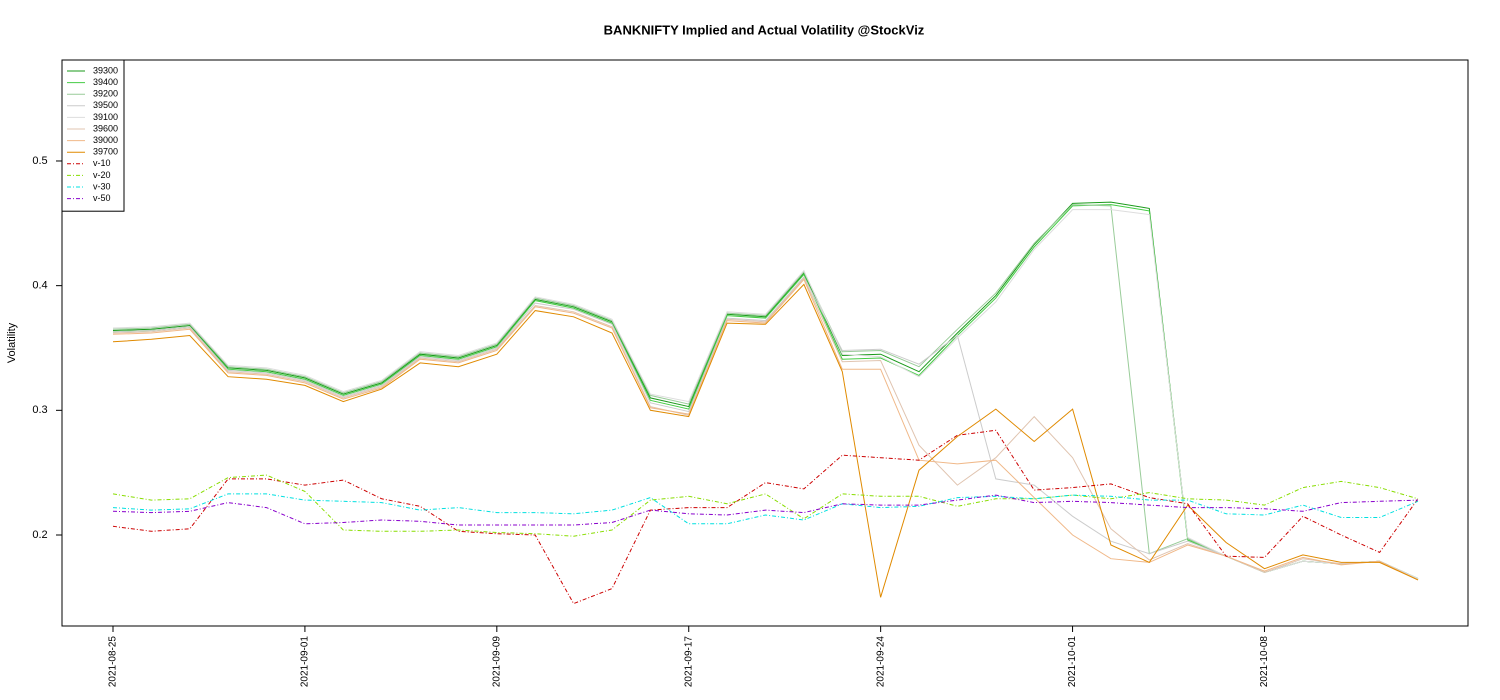 The image size is (1500, 700). Describe the element at coordinates (105, 94) in the screenshot. I see `legend-label: 39200` at that location.